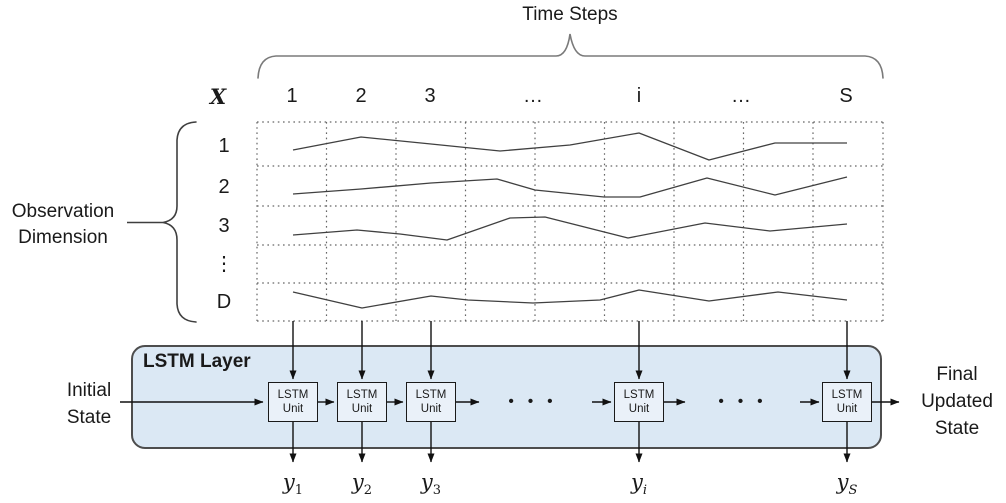  I want to click on initial-state-line1: Initial, so click(89, 390).